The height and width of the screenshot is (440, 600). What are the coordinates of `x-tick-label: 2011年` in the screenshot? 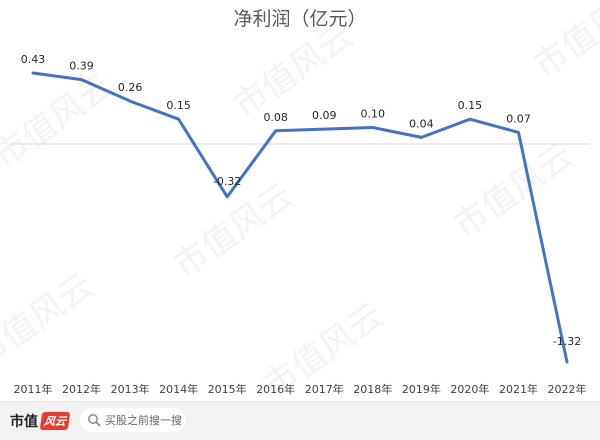 It's located at (33, 389).